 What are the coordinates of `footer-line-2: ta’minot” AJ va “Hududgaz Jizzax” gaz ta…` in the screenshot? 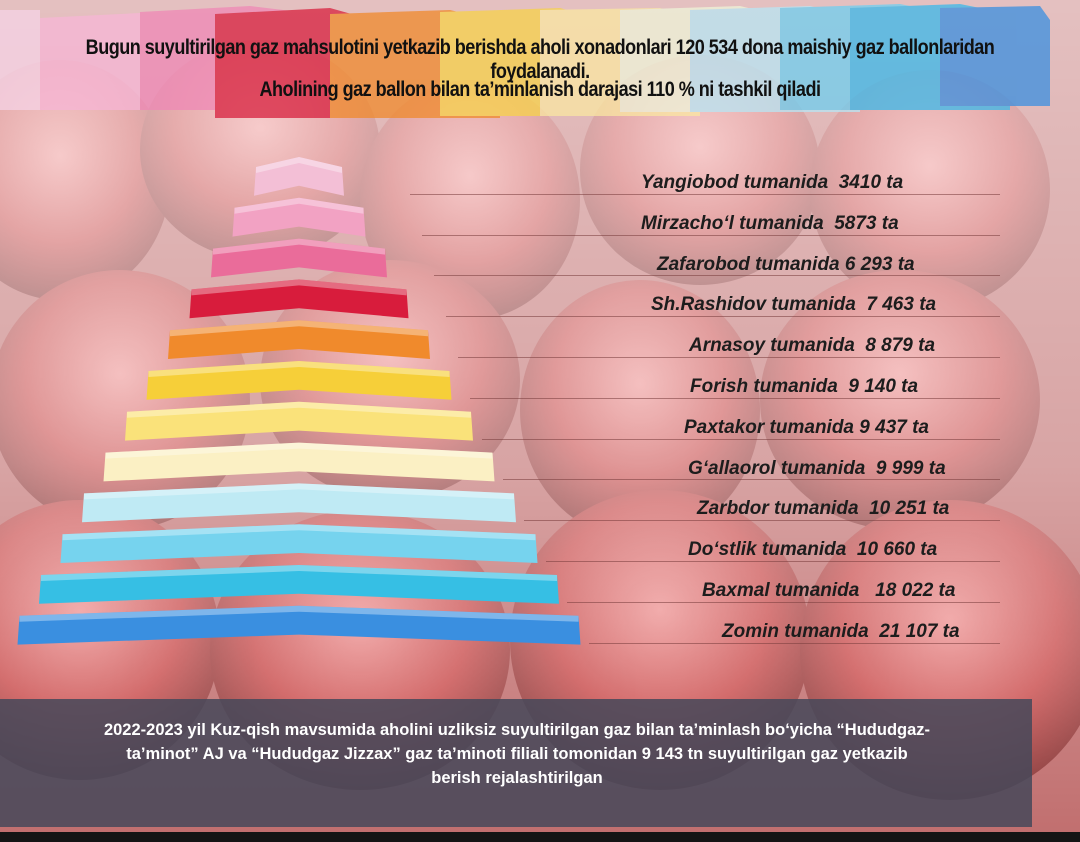 It's located at (517, 754).